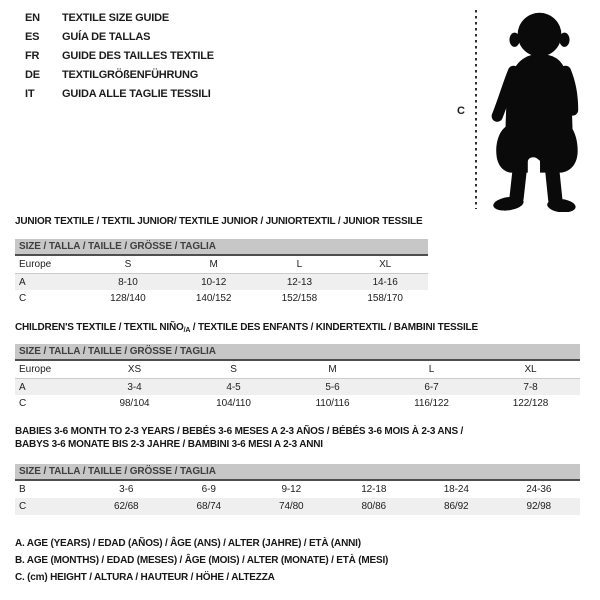  What do you see at coordinates (530, 387) in the screenshot?
I see `age-cell: 7-8` at bounding box center [530, 387].